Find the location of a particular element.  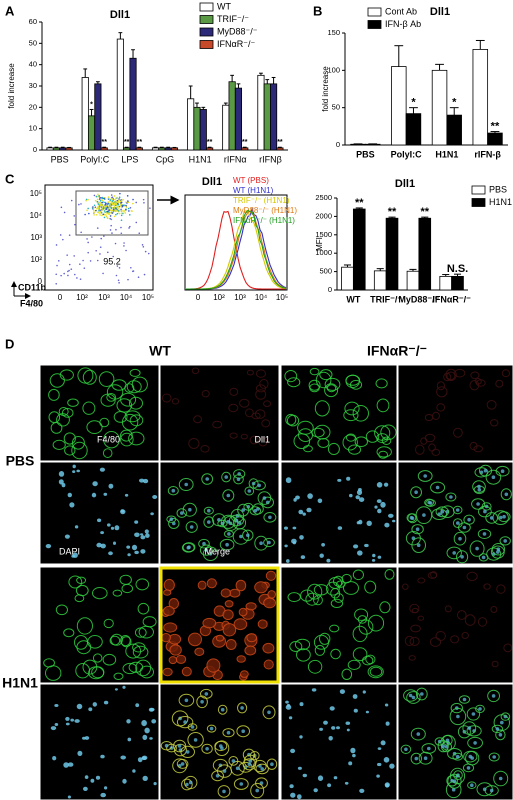

legend-swatch is located at coordinates (206, 19).